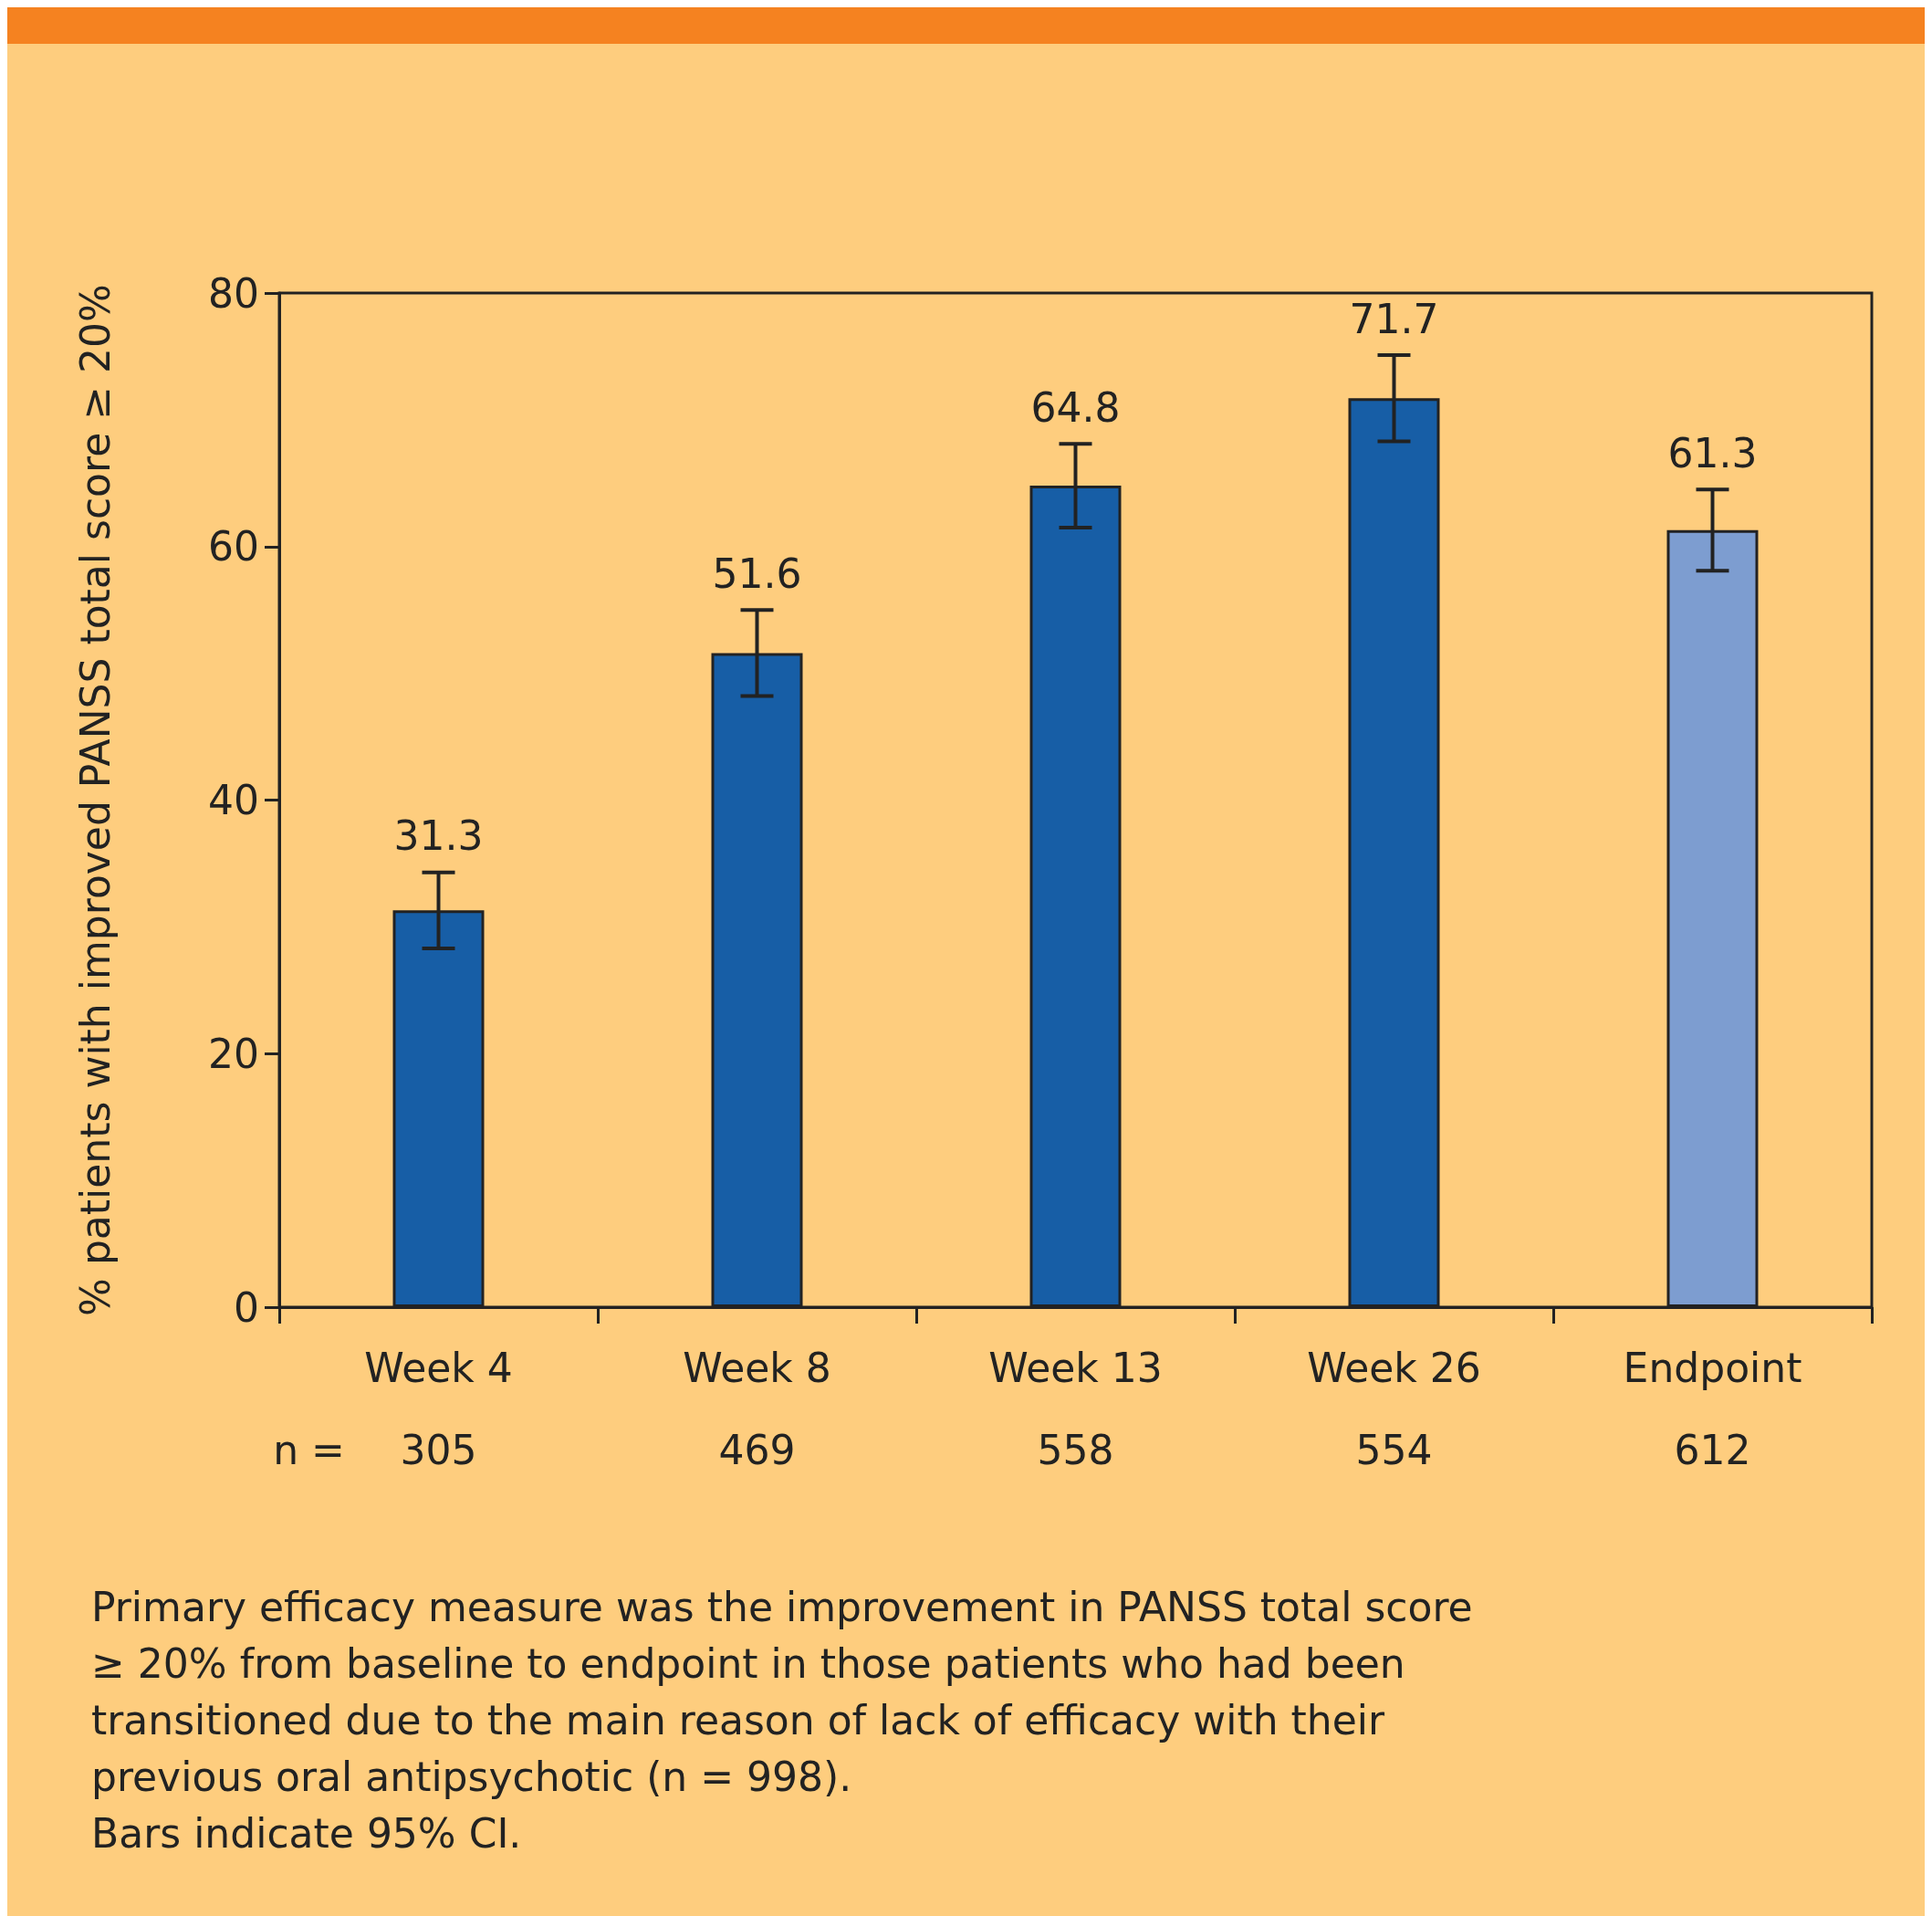 Image resolution: width=1932 pixels, height=1916 pixels. What do you see at coordinates (233, 800) in the screenshot?
I see `y-tick-label: 40` at bounding box center [233, 800].